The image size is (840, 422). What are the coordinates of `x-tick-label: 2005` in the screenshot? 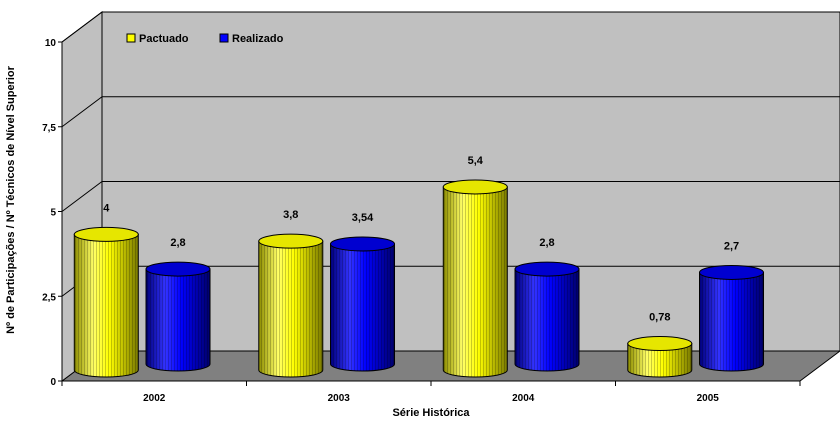 It's located at (708, 398).